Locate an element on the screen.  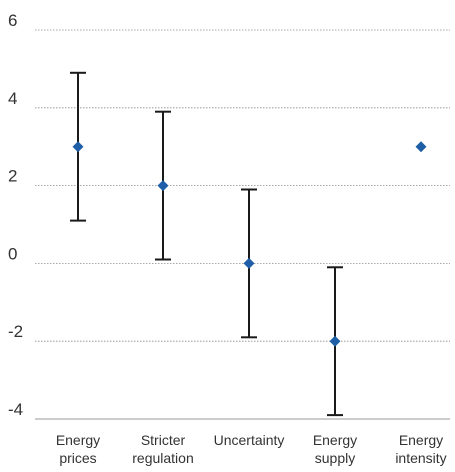
y-tick-label: 0 is located at coordinates (12, 253).